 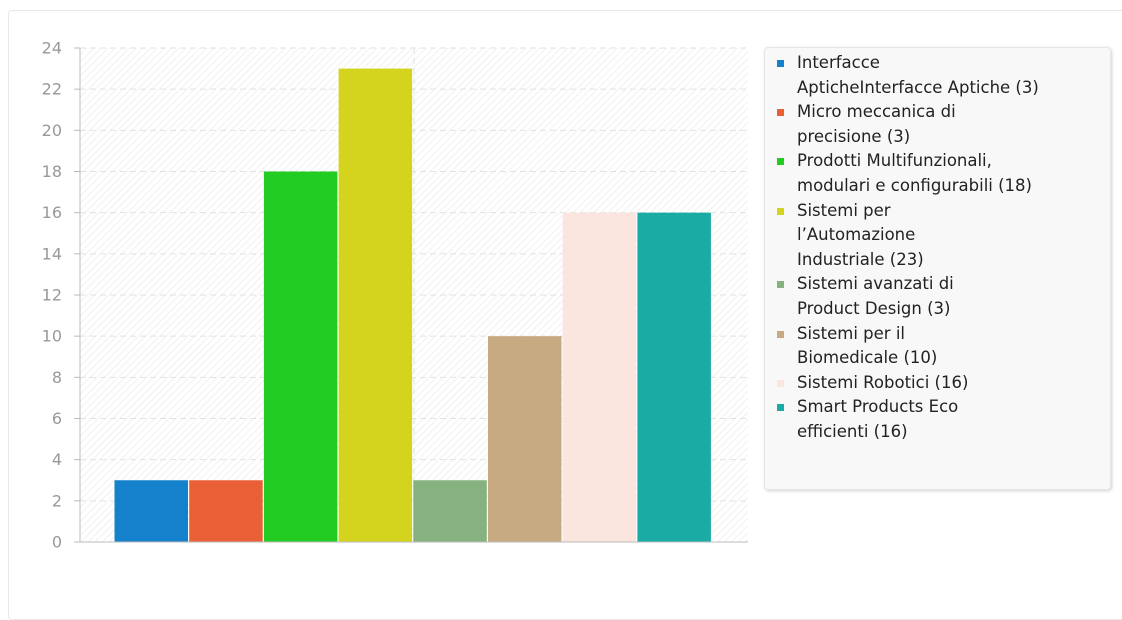 I want to click on legend-label: ApticheInterfacce Aptiche (3), so click(x=918, y=87).